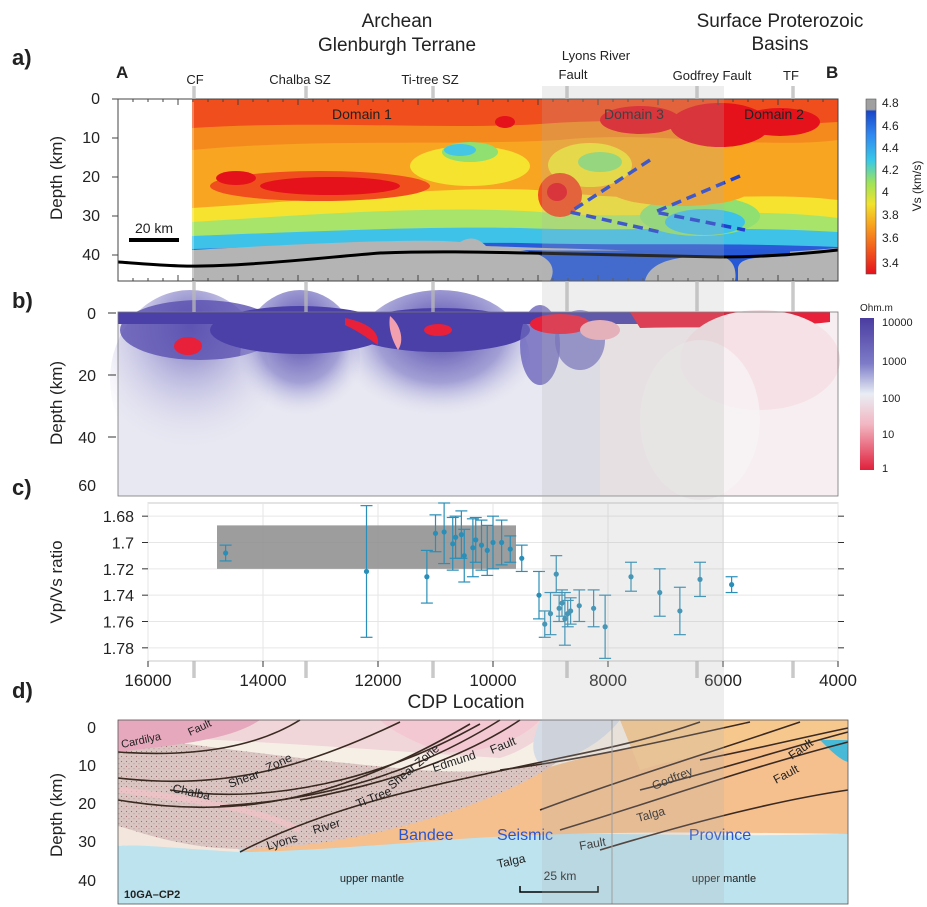 Image resolution: width=927 pixels, height=907 pixels. Describe the element at coordinates (372, 879) in the screenshot. I see `d-label-upper-mantle-left: upper mantle` at that location.